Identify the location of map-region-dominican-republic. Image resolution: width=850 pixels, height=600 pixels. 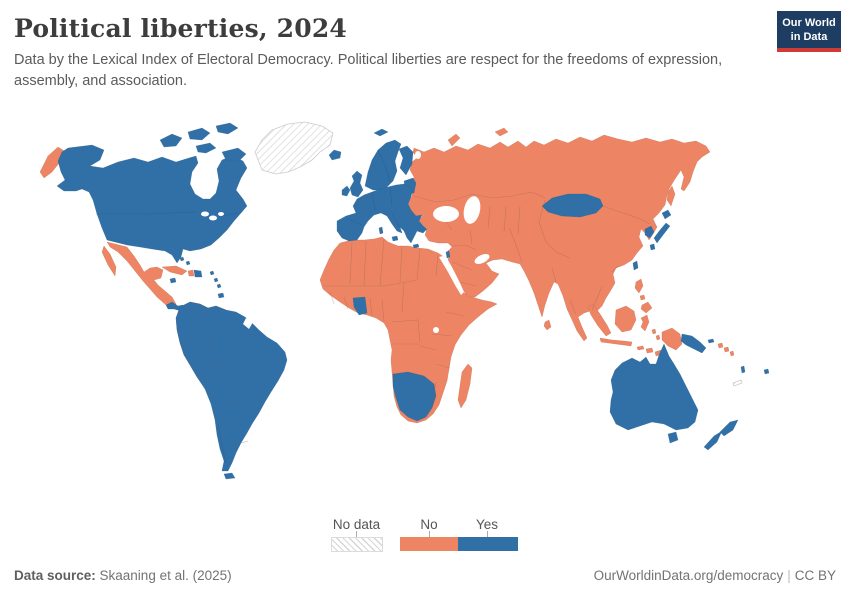
(198, 273).